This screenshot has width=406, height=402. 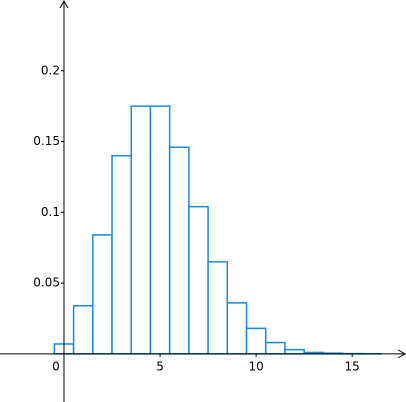 What do you see at coordinates (160, 366) in the screenshot?
I see `x-tick-label: 5` at bounding box center [160, 366].